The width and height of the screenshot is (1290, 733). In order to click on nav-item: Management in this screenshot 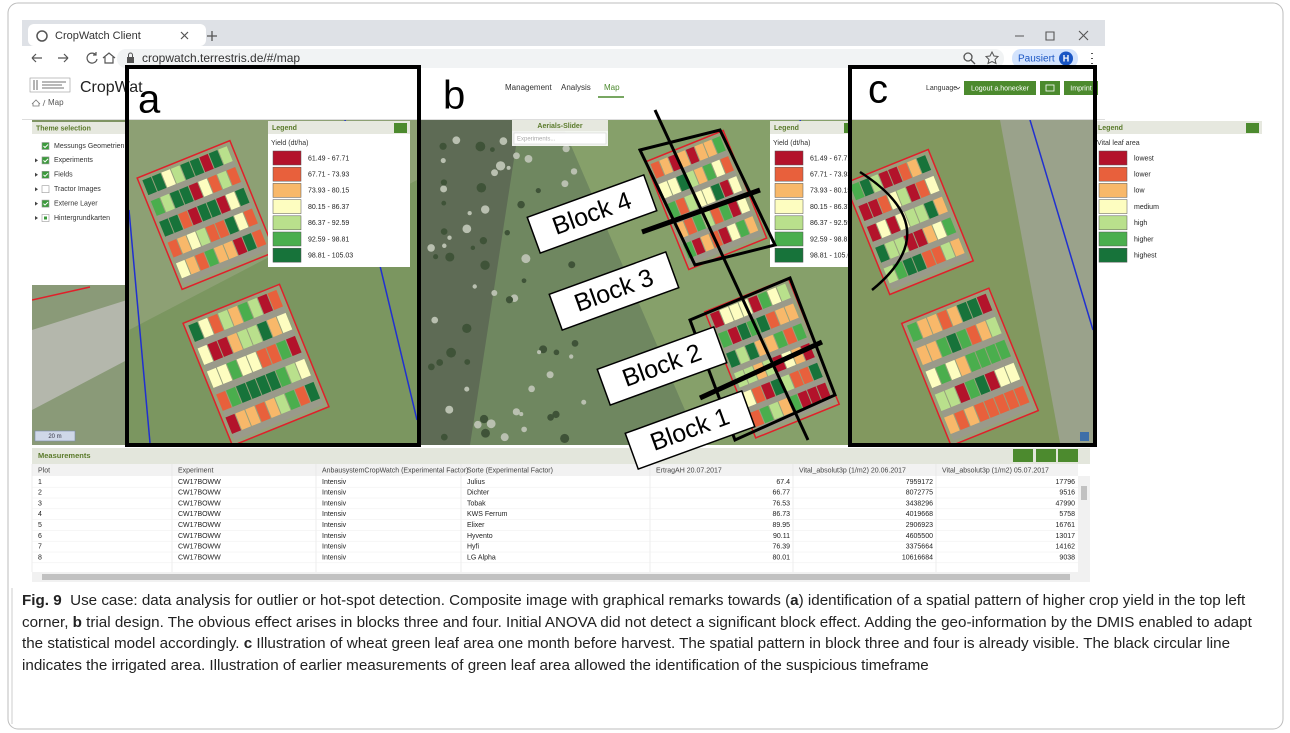, I will do `click(528, 87)`.